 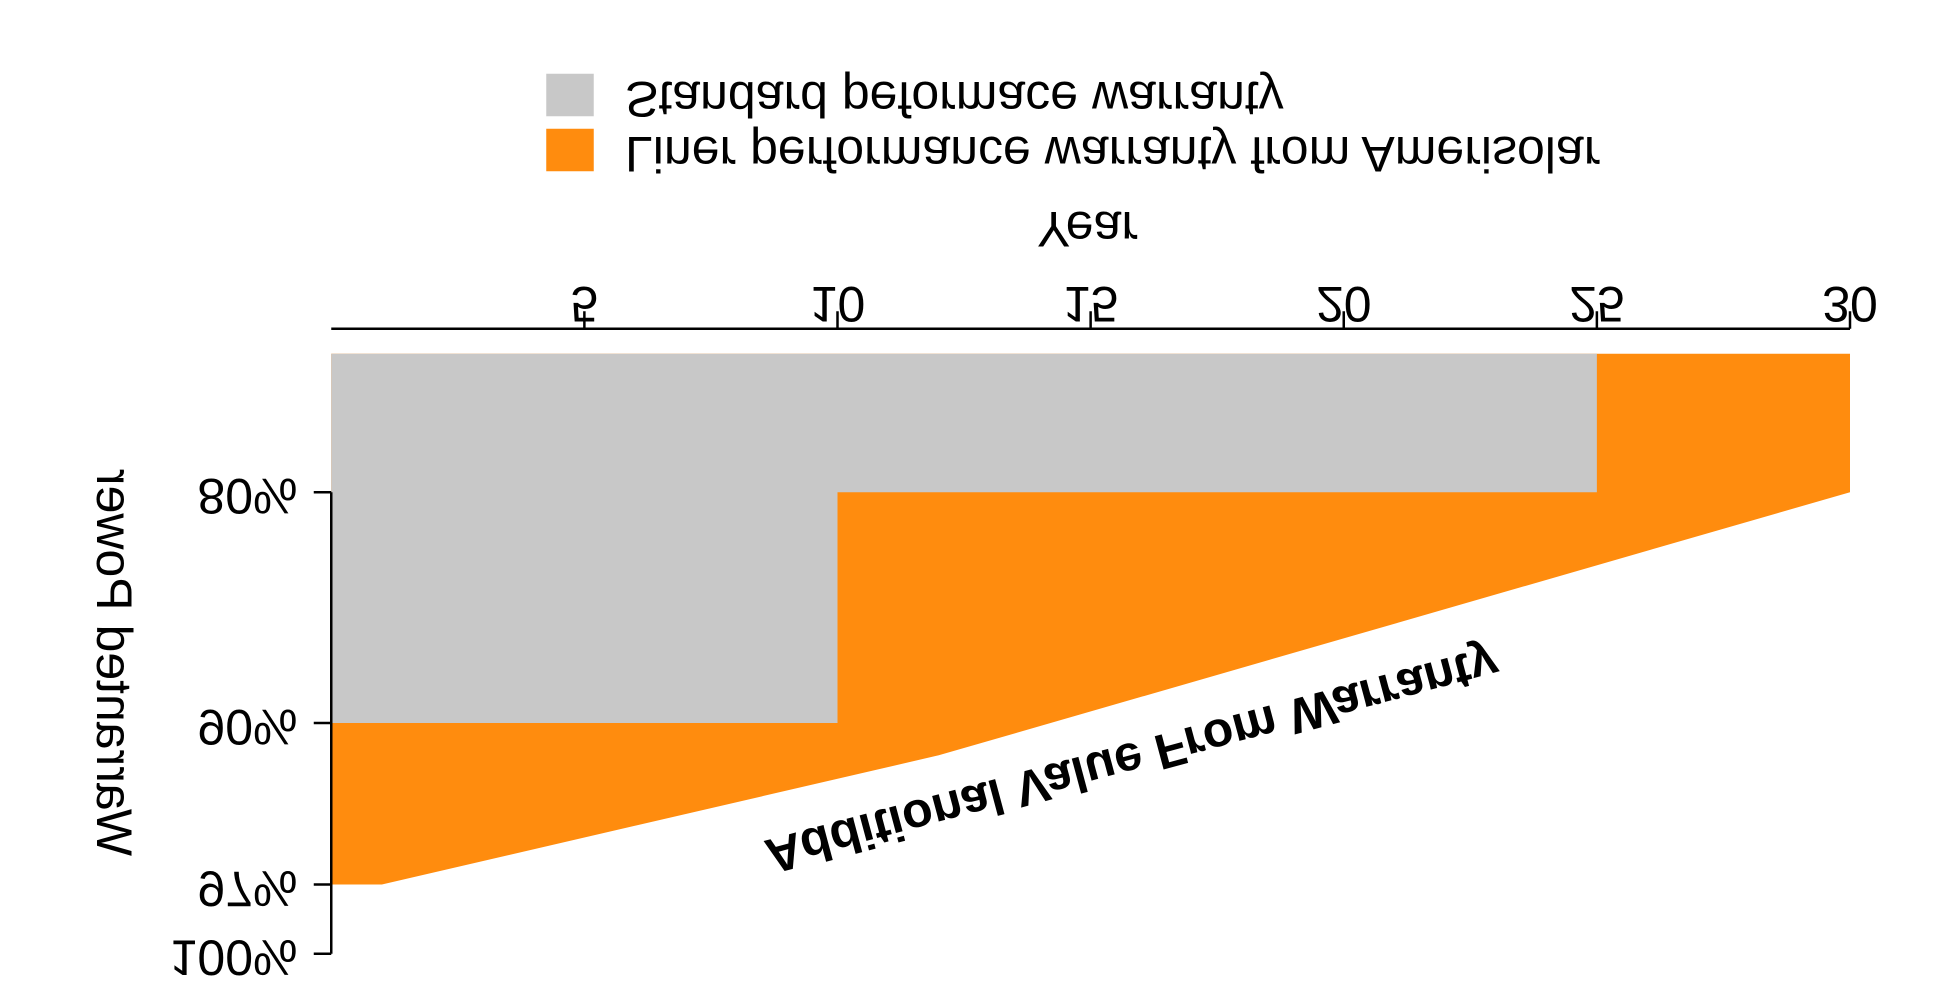 I want to click on y-tick-label: 90%, so click(x=247, y=727).